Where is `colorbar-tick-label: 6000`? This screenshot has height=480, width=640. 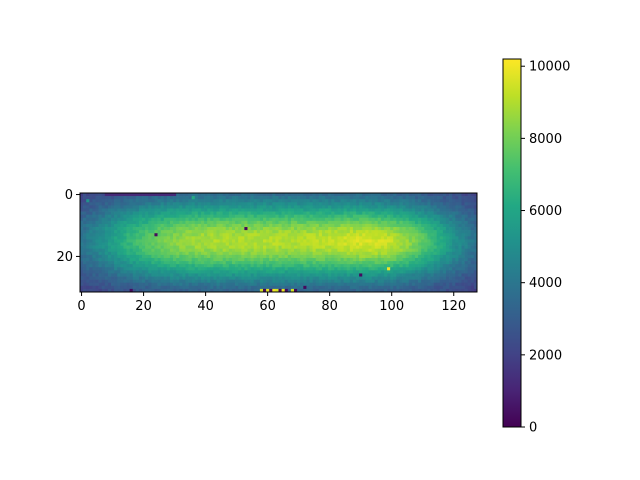 colorbar-tick-label: 6000 is located at coordinates (545, 211).